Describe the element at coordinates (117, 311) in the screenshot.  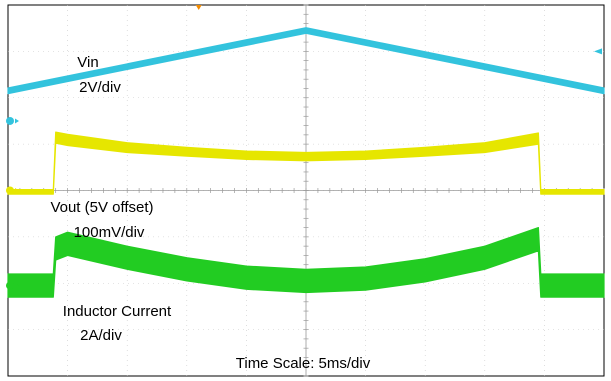
I see `inductor-current-label: Inductor Current` at that location.